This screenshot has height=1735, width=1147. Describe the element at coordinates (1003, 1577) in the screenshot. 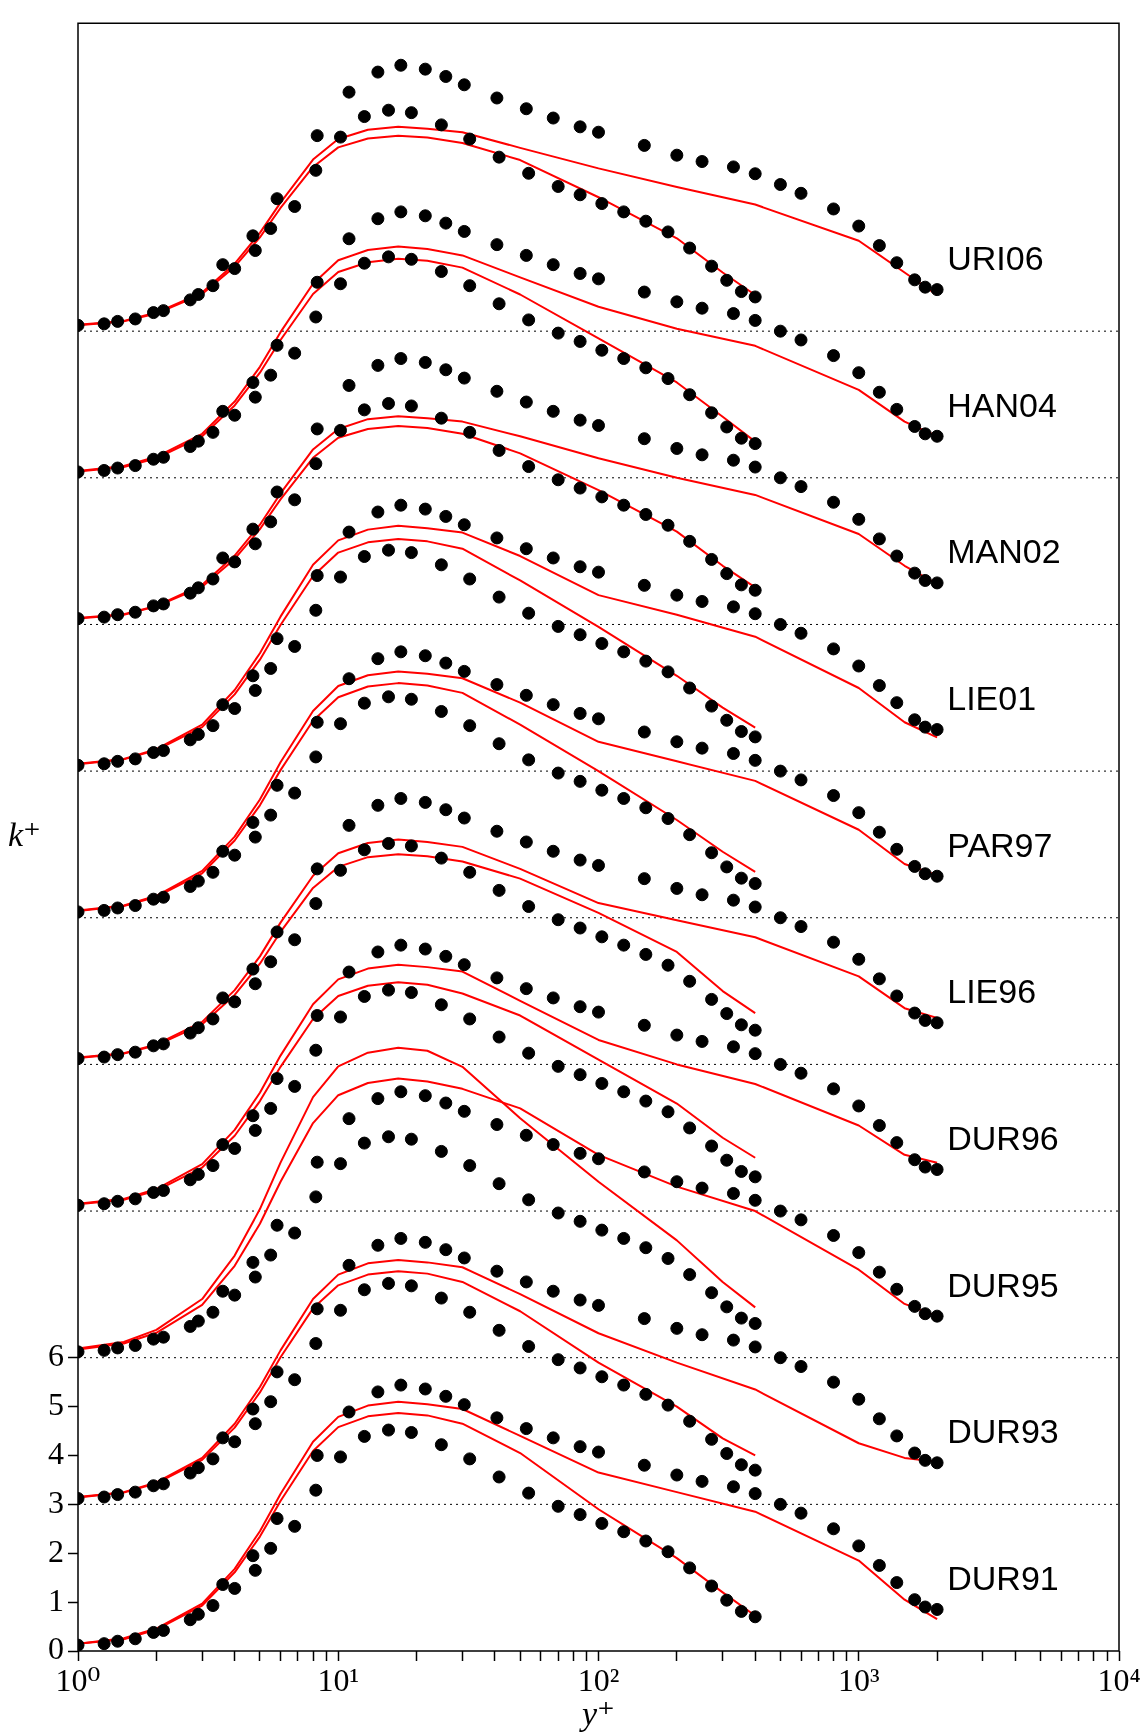

I see `annotation: DUR91` at that location.